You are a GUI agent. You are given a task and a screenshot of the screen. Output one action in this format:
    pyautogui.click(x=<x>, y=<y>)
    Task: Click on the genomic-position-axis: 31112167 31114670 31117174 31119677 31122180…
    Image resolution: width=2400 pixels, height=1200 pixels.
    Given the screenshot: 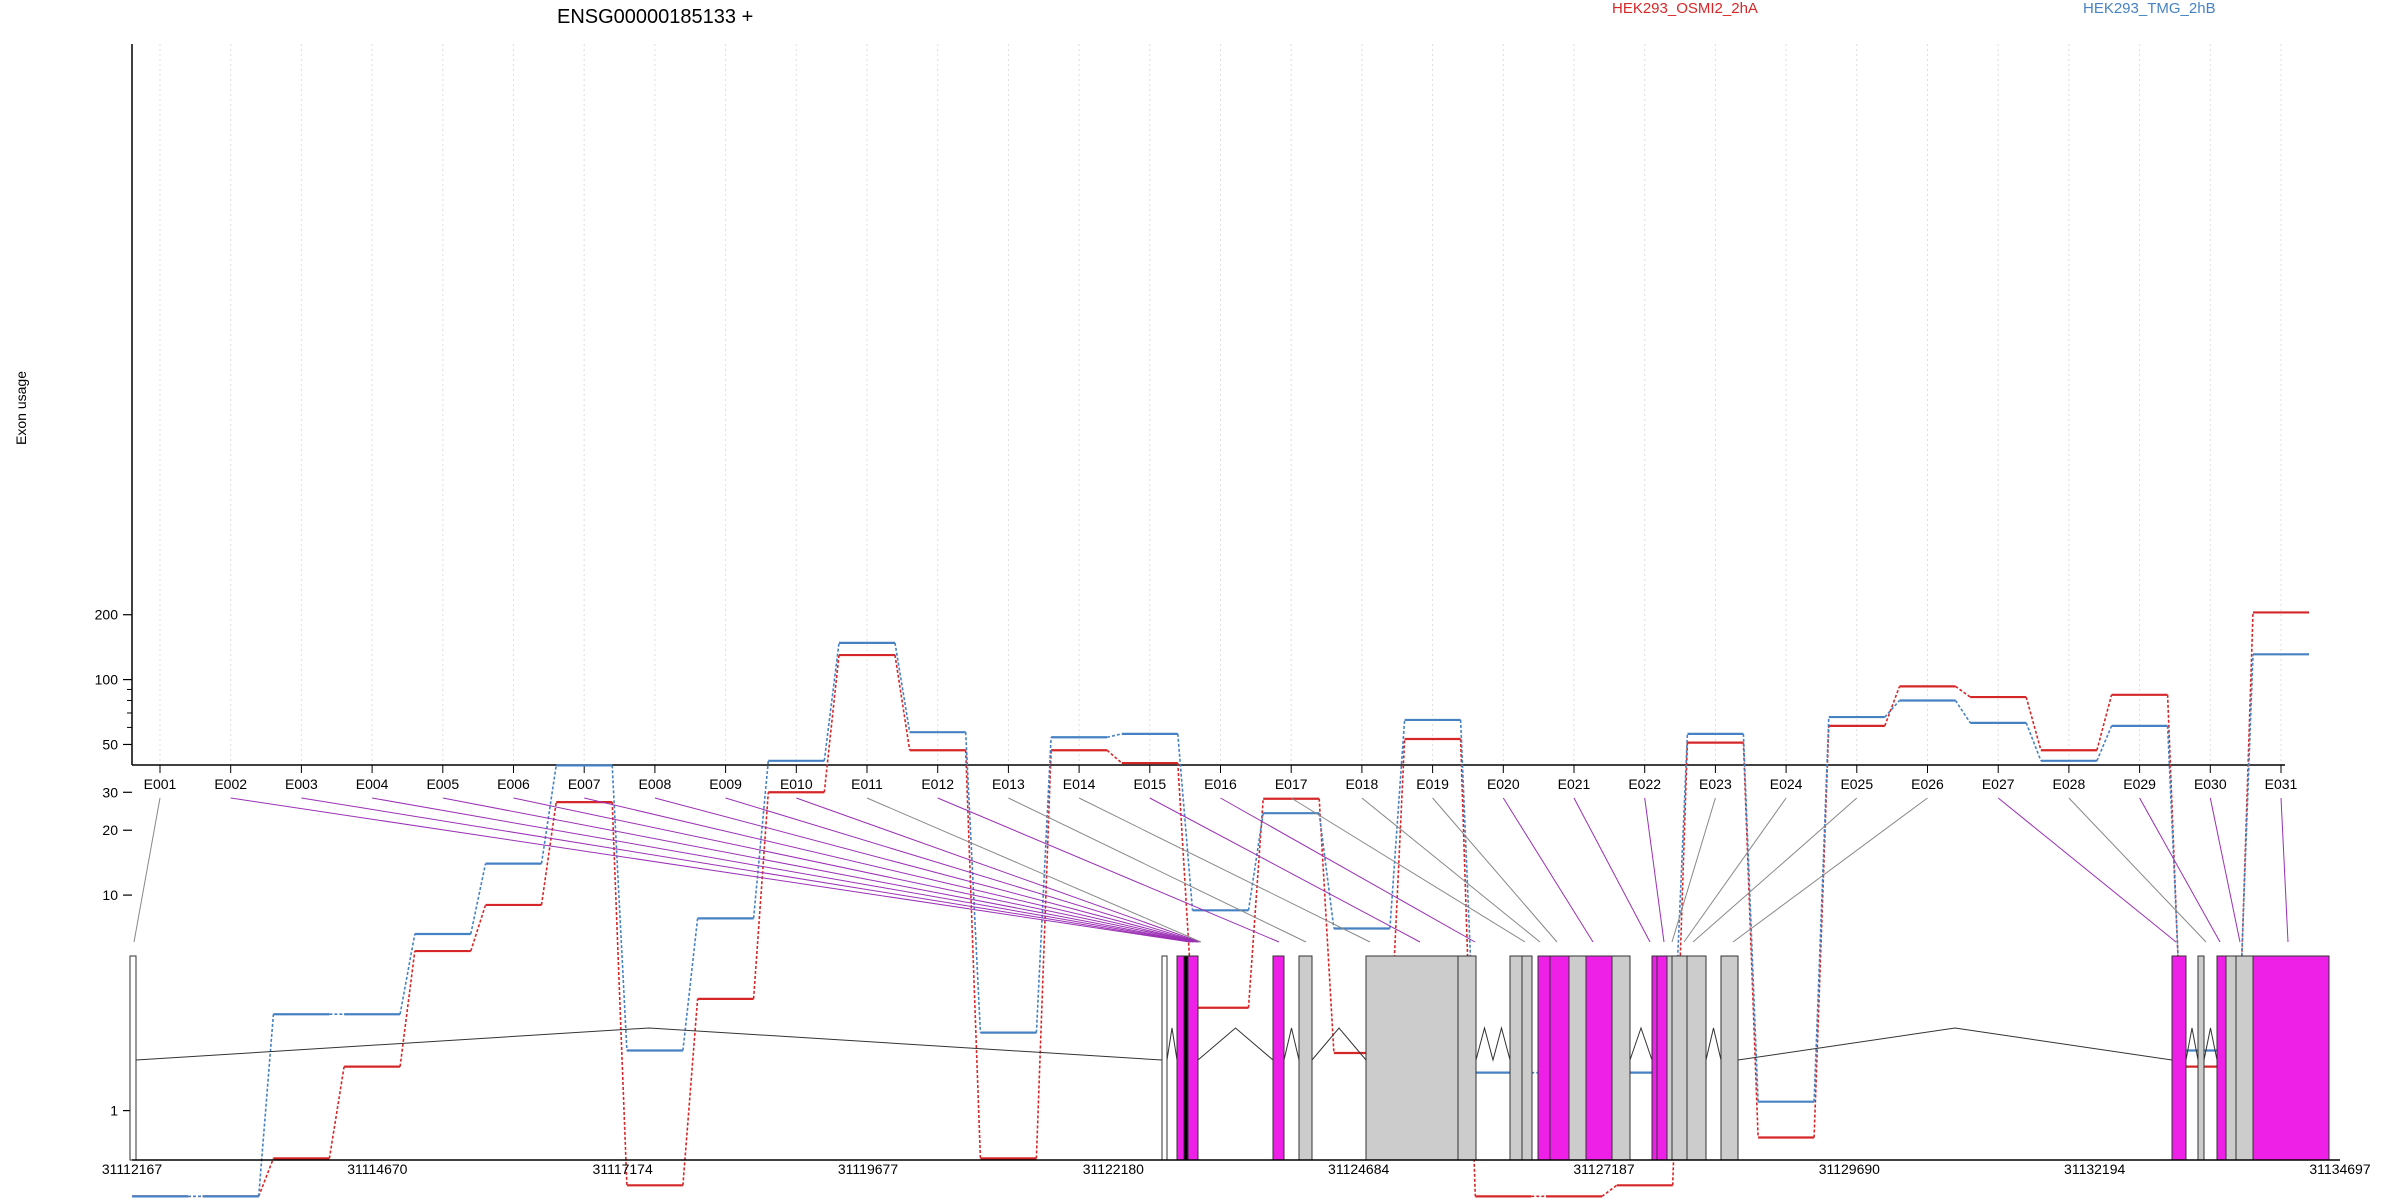 What is the action you would take?
    pyautogui.click(x=1236, y=1168)
    